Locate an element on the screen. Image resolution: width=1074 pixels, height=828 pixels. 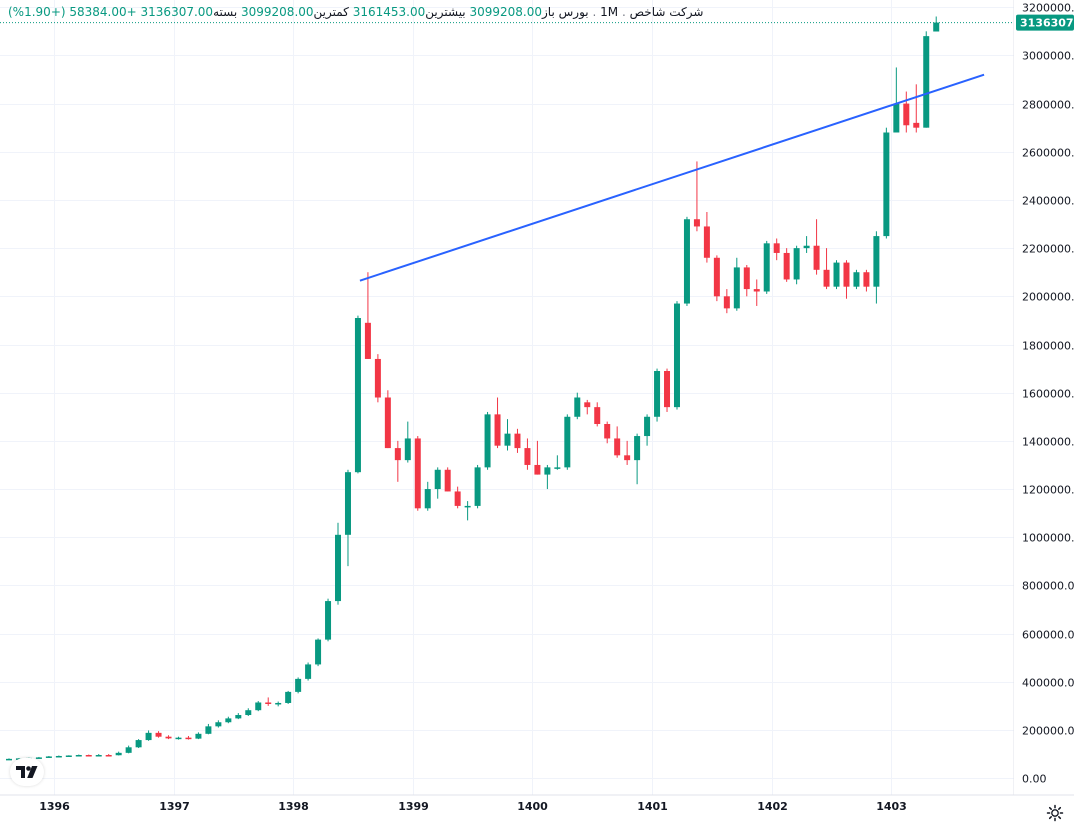
trendline-layer is located at coordinates (672, 177).